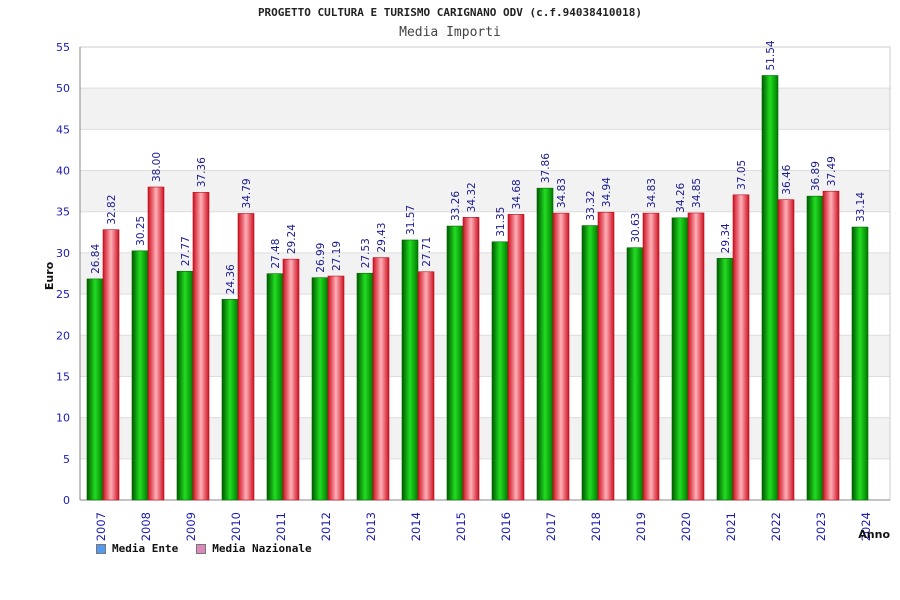 The height and width of the screenshot is (600, 900). Describe the element at coordinates (326, 526) in the screenshot. I see `x-tick-label: 2012` at that location.